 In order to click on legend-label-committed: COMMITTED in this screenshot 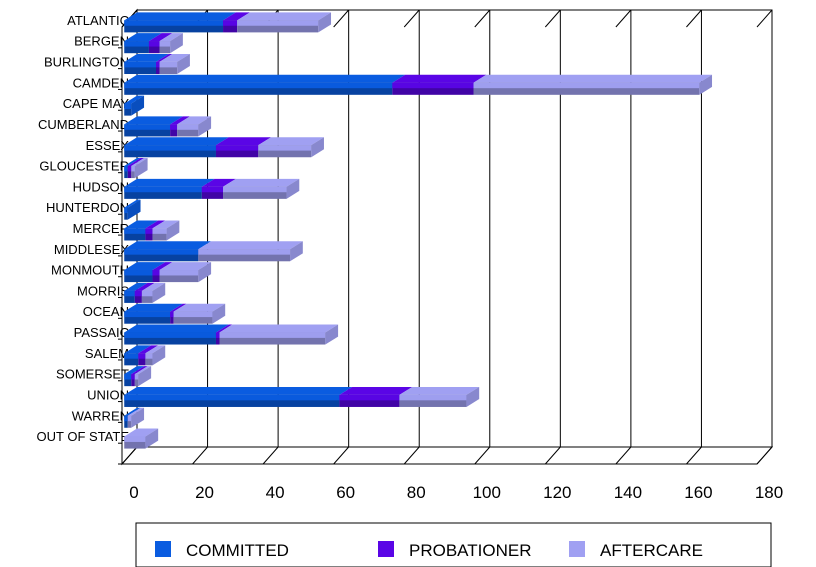, I will do `click(237, 550)`.